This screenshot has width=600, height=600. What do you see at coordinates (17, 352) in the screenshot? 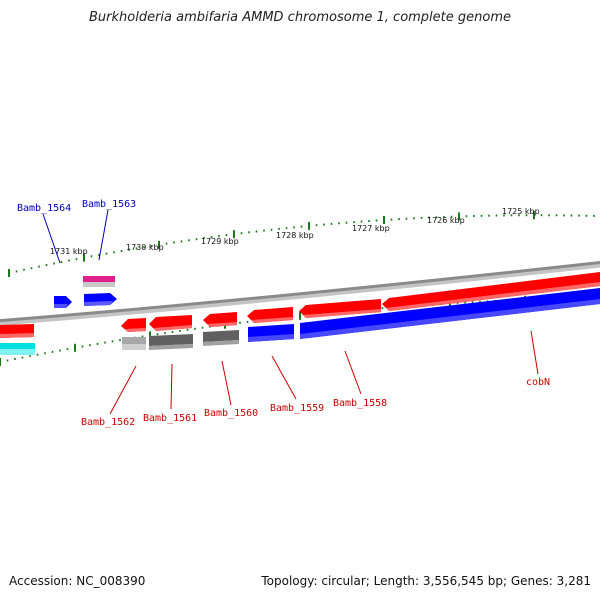
I see `feature-cyan-shade` at bounding box center [17, 352].